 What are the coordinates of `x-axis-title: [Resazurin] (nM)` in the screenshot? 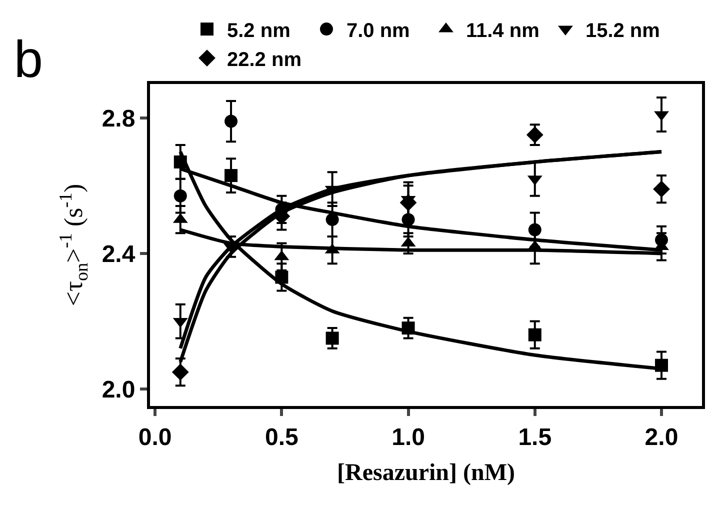 It's located at (426, 473).